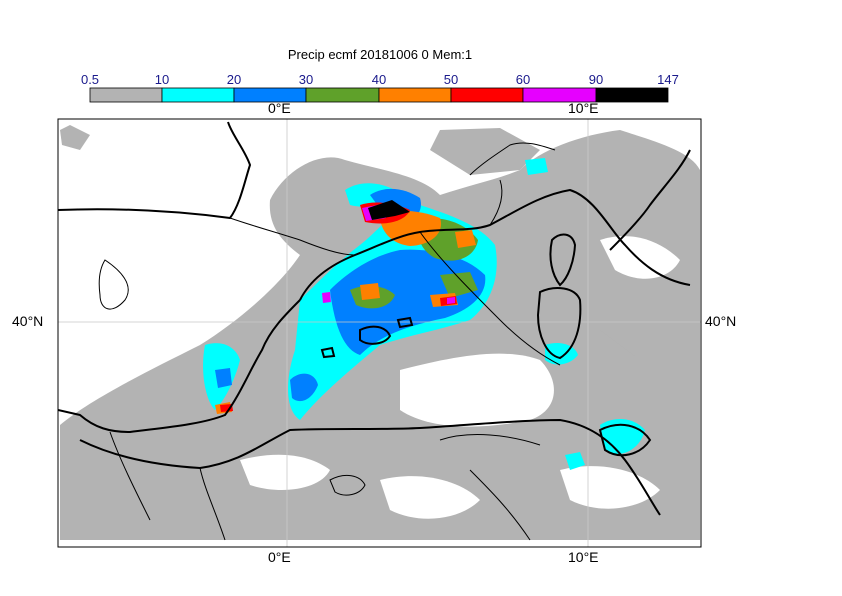 The height and width of the screenshot is (596, 842). I want to click on map-title: Precip ecmf 20181006 0 Mem:1, so click(380, 54).